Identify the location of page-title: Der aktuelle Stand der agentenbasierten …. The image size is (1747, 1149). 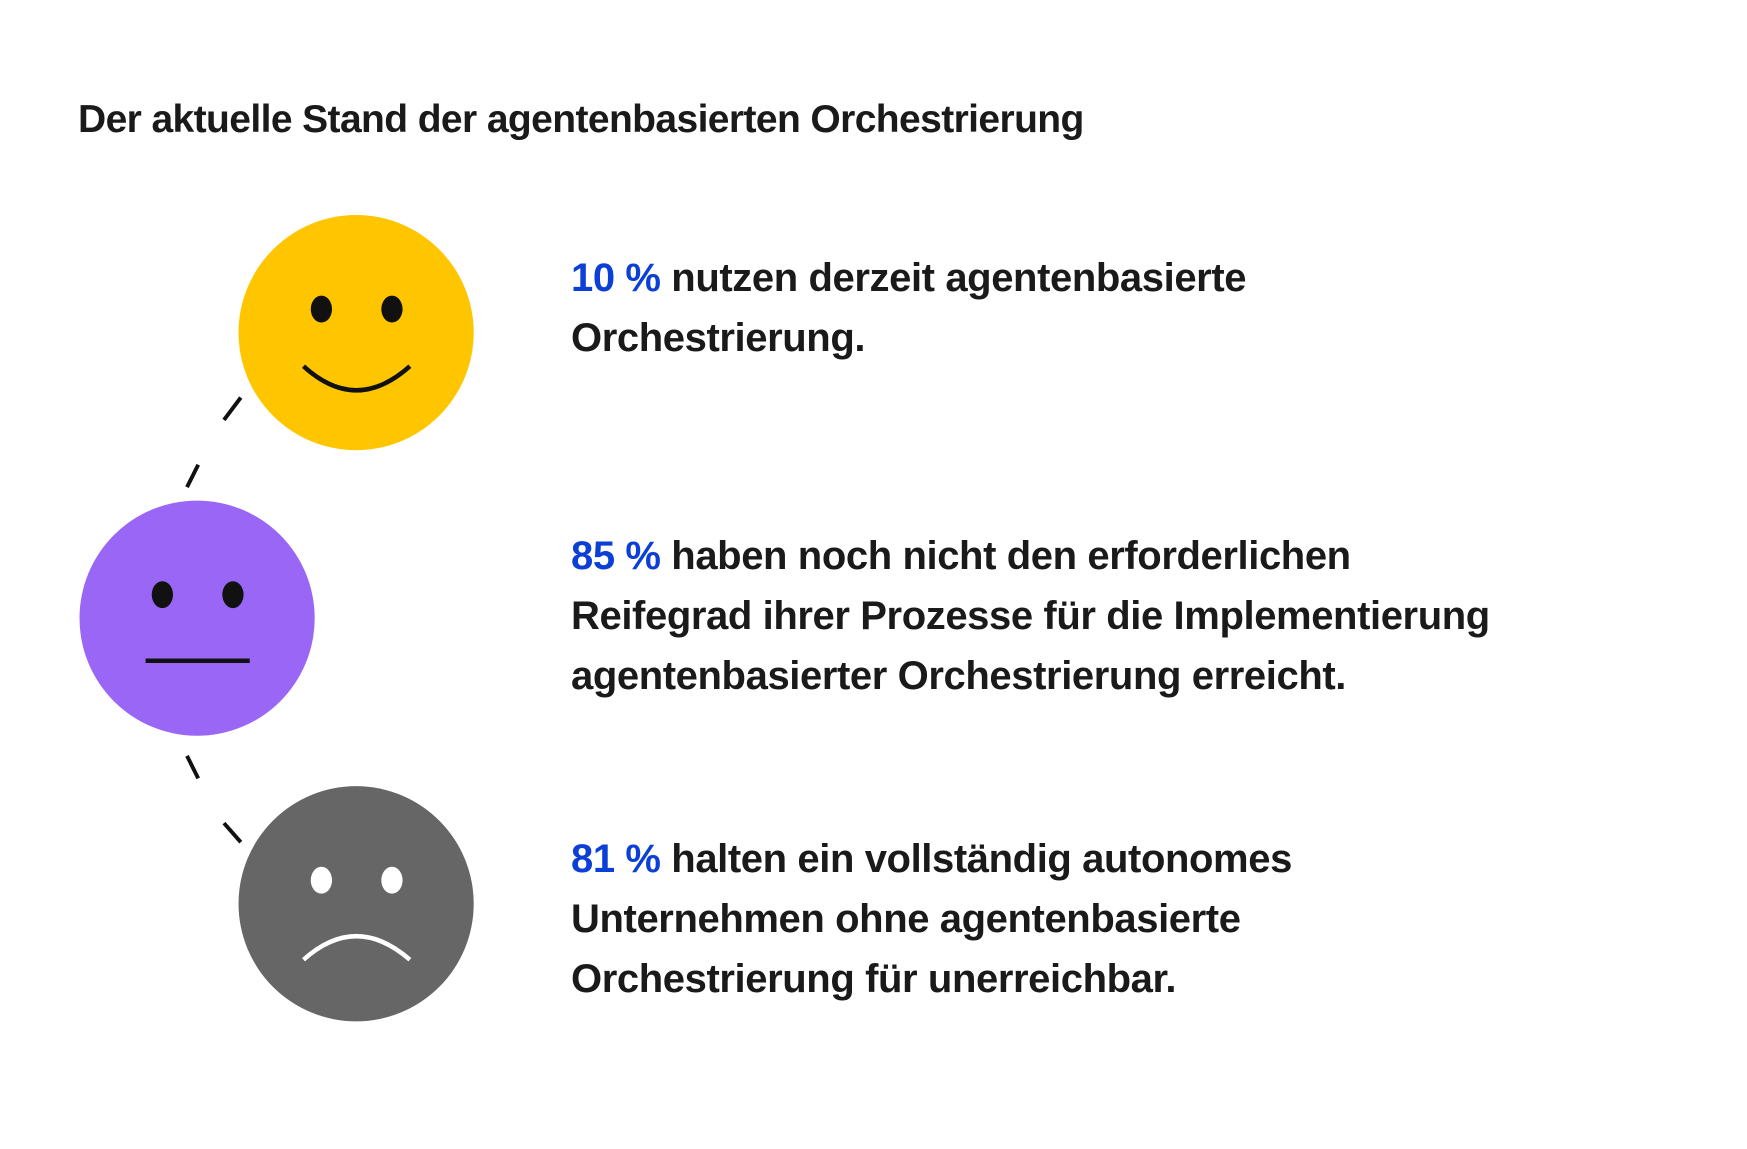
(581, 119).